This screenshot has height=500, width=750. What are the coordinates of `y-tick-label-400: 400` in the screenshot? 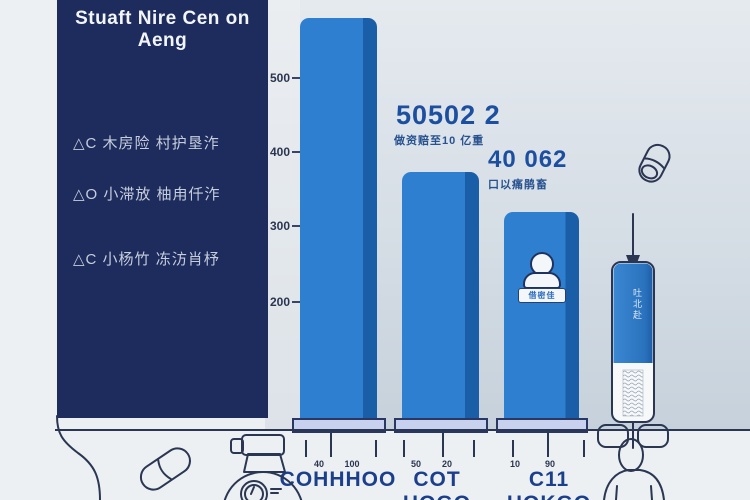 It's located at (280, 152).